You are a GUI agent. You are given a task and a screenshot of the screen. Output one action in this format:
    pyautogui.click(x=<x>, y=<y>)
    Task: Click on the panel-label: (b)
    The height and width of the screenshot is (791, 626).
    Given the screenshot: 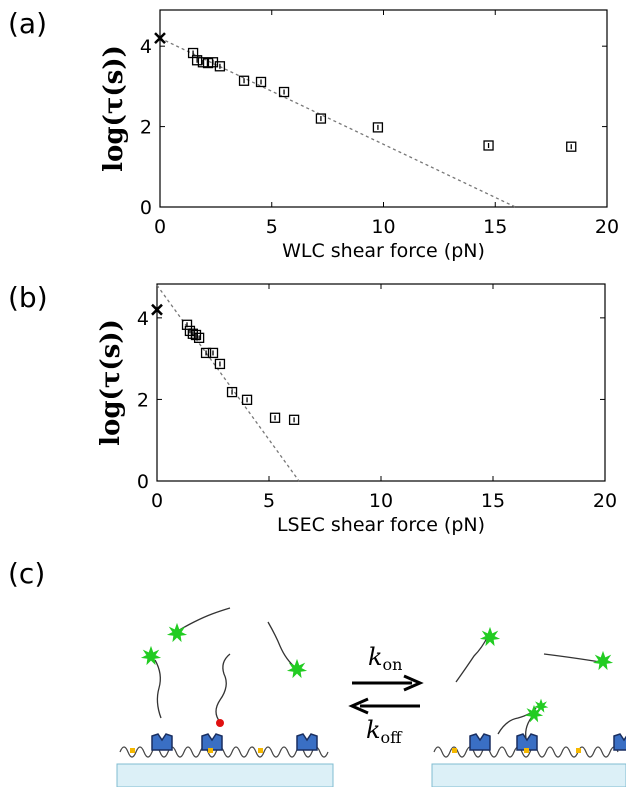 What is the action you would take?
    pyautogui.click(x=28, y=297)
    